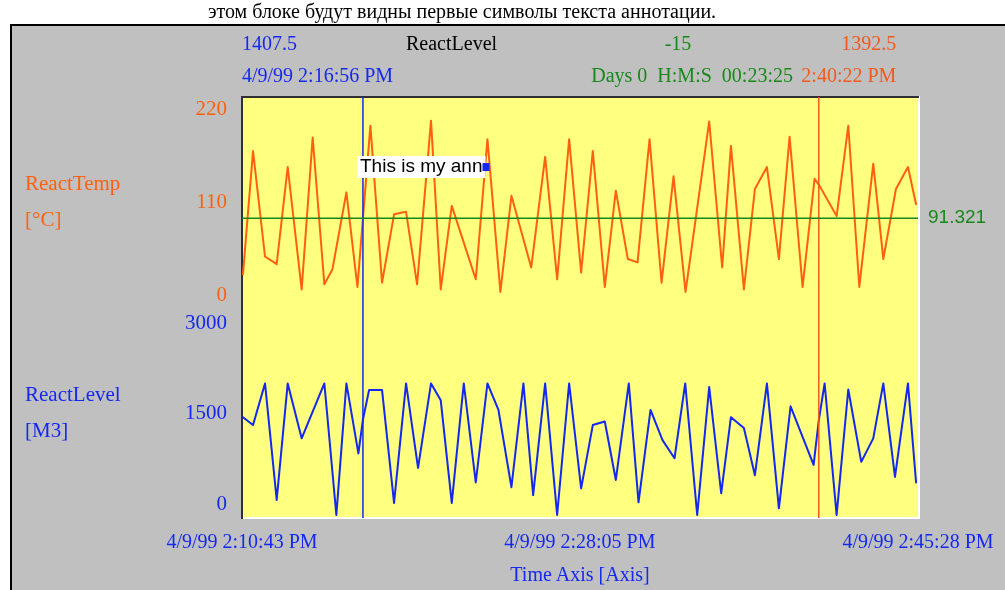 The width and height of the screenshot is (1005, 590). I want to click on y-tick-label: 3000, so click(206, 321).